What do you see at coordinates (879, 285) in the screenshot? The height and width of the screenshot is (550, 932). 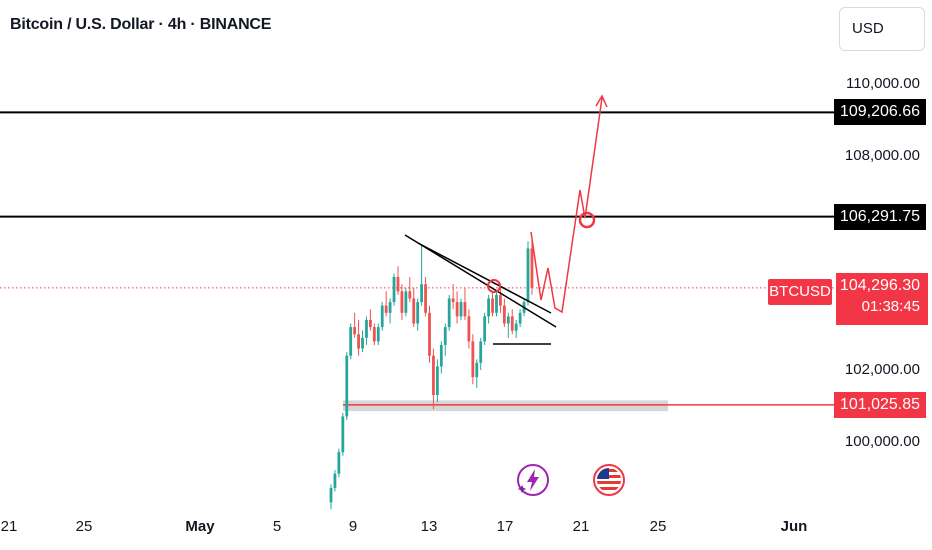 I see `current-price: 104,296.30` at bounding box center [879, 285].